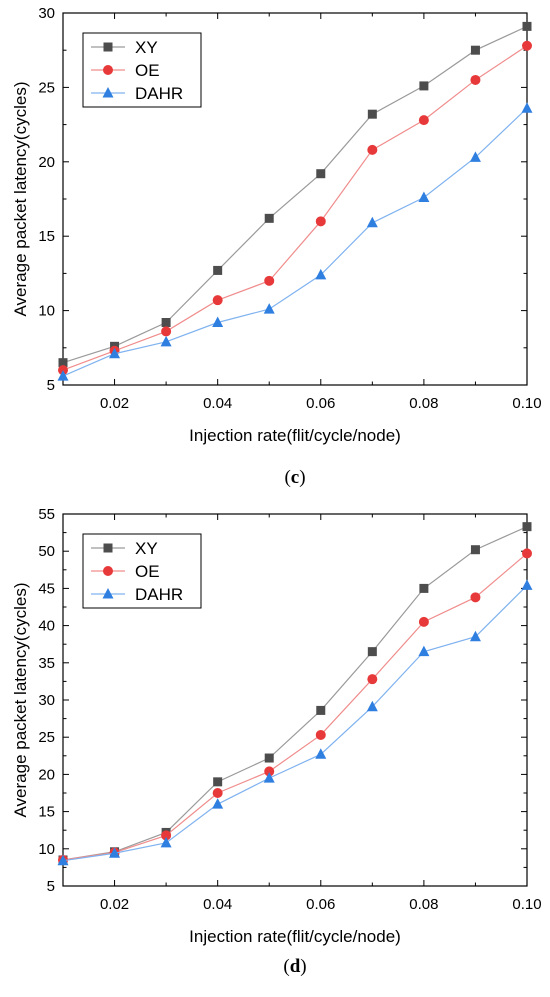 This screenshot has width=550, height=997. Describe the element at coordinates (46, 588) in the screenshot. I see `y-tick-label: 45` at that location.